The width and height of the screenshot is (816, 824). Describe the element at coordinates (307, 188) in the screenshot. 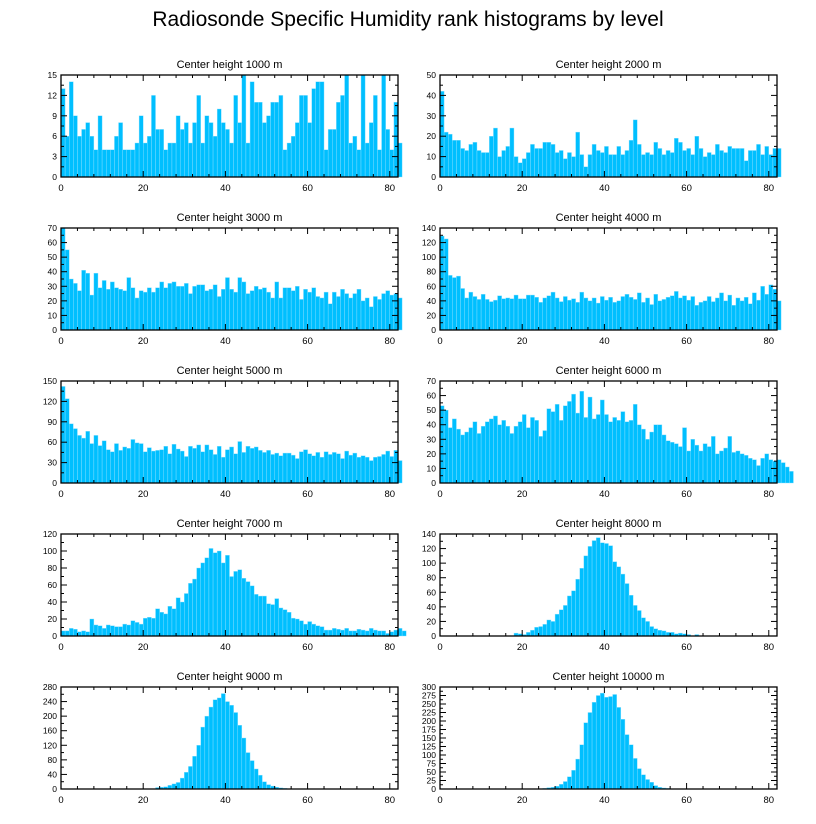

I see `x-tick-label: 60` at that location.